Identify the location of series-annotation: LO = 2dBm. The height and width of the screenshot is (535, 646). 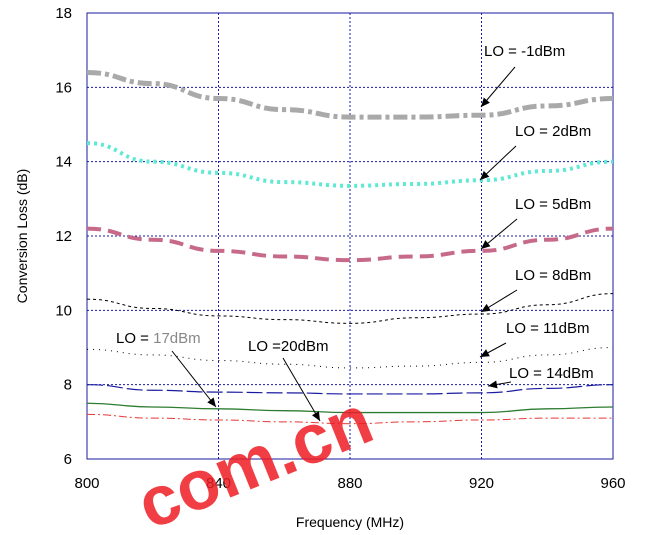
(553, 131).